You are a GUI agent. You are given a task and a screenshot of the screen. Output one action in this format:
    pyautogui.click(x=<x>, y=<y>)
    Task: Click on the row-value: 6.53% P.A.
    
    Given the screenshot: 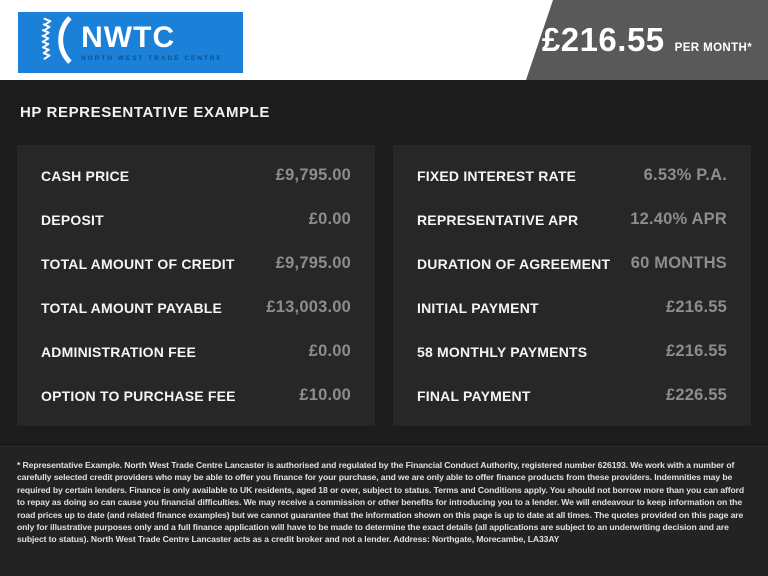 What is the action you would take?
    pyautogui.click(x=685, y=175)
    